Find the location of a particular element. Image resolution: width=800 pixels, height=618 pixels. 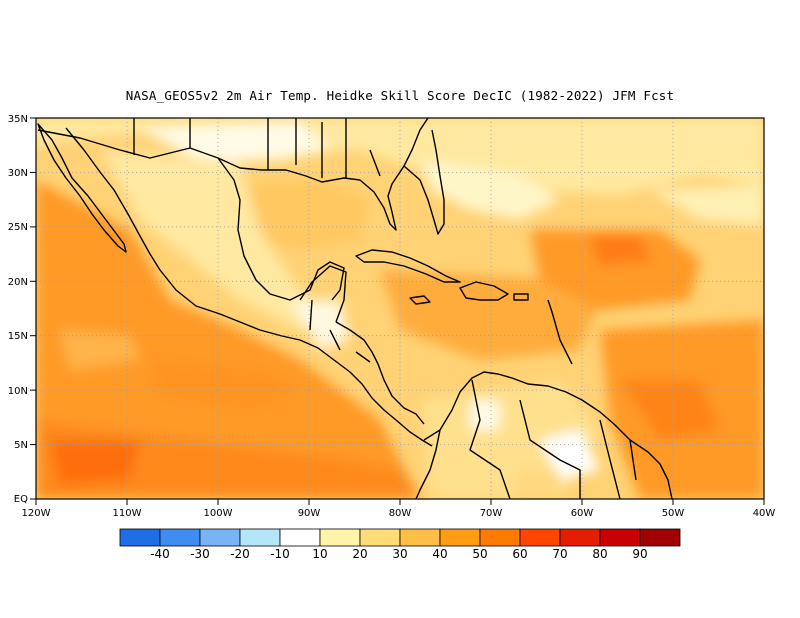

lon-tick-label: 40W is located at coordinates (764, 513).